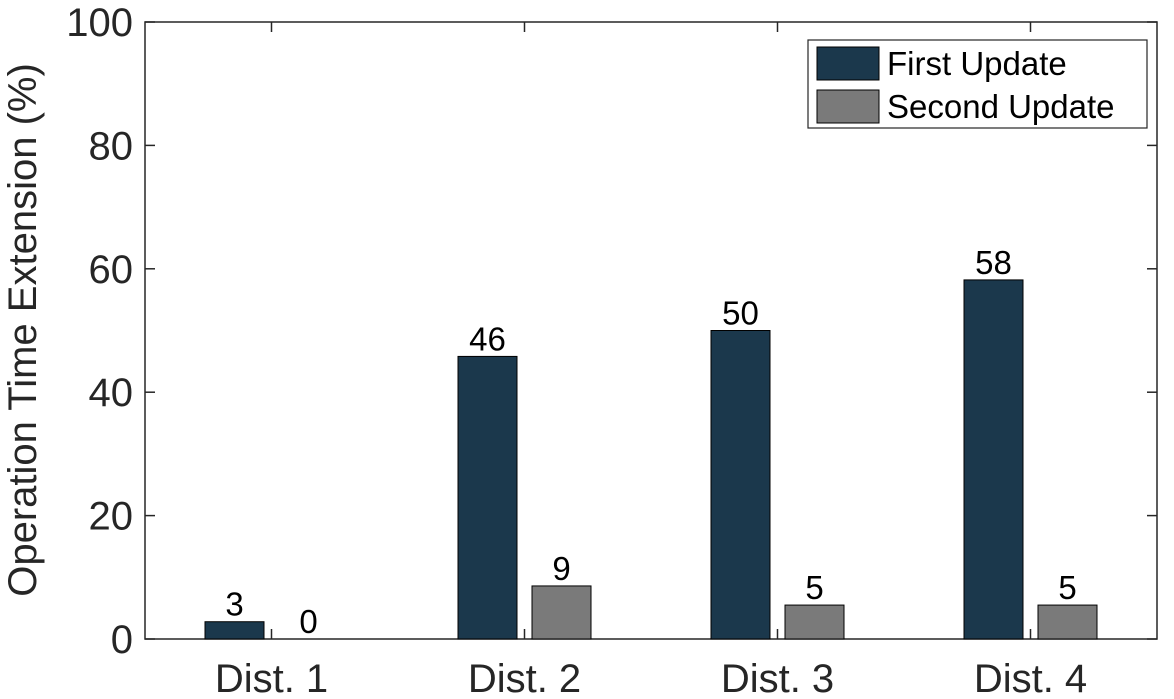  What do you see at coordinates (977, 63) in the screenshot?
I see `legend-label-first-update: First Update` at bounding box center [977, 63].